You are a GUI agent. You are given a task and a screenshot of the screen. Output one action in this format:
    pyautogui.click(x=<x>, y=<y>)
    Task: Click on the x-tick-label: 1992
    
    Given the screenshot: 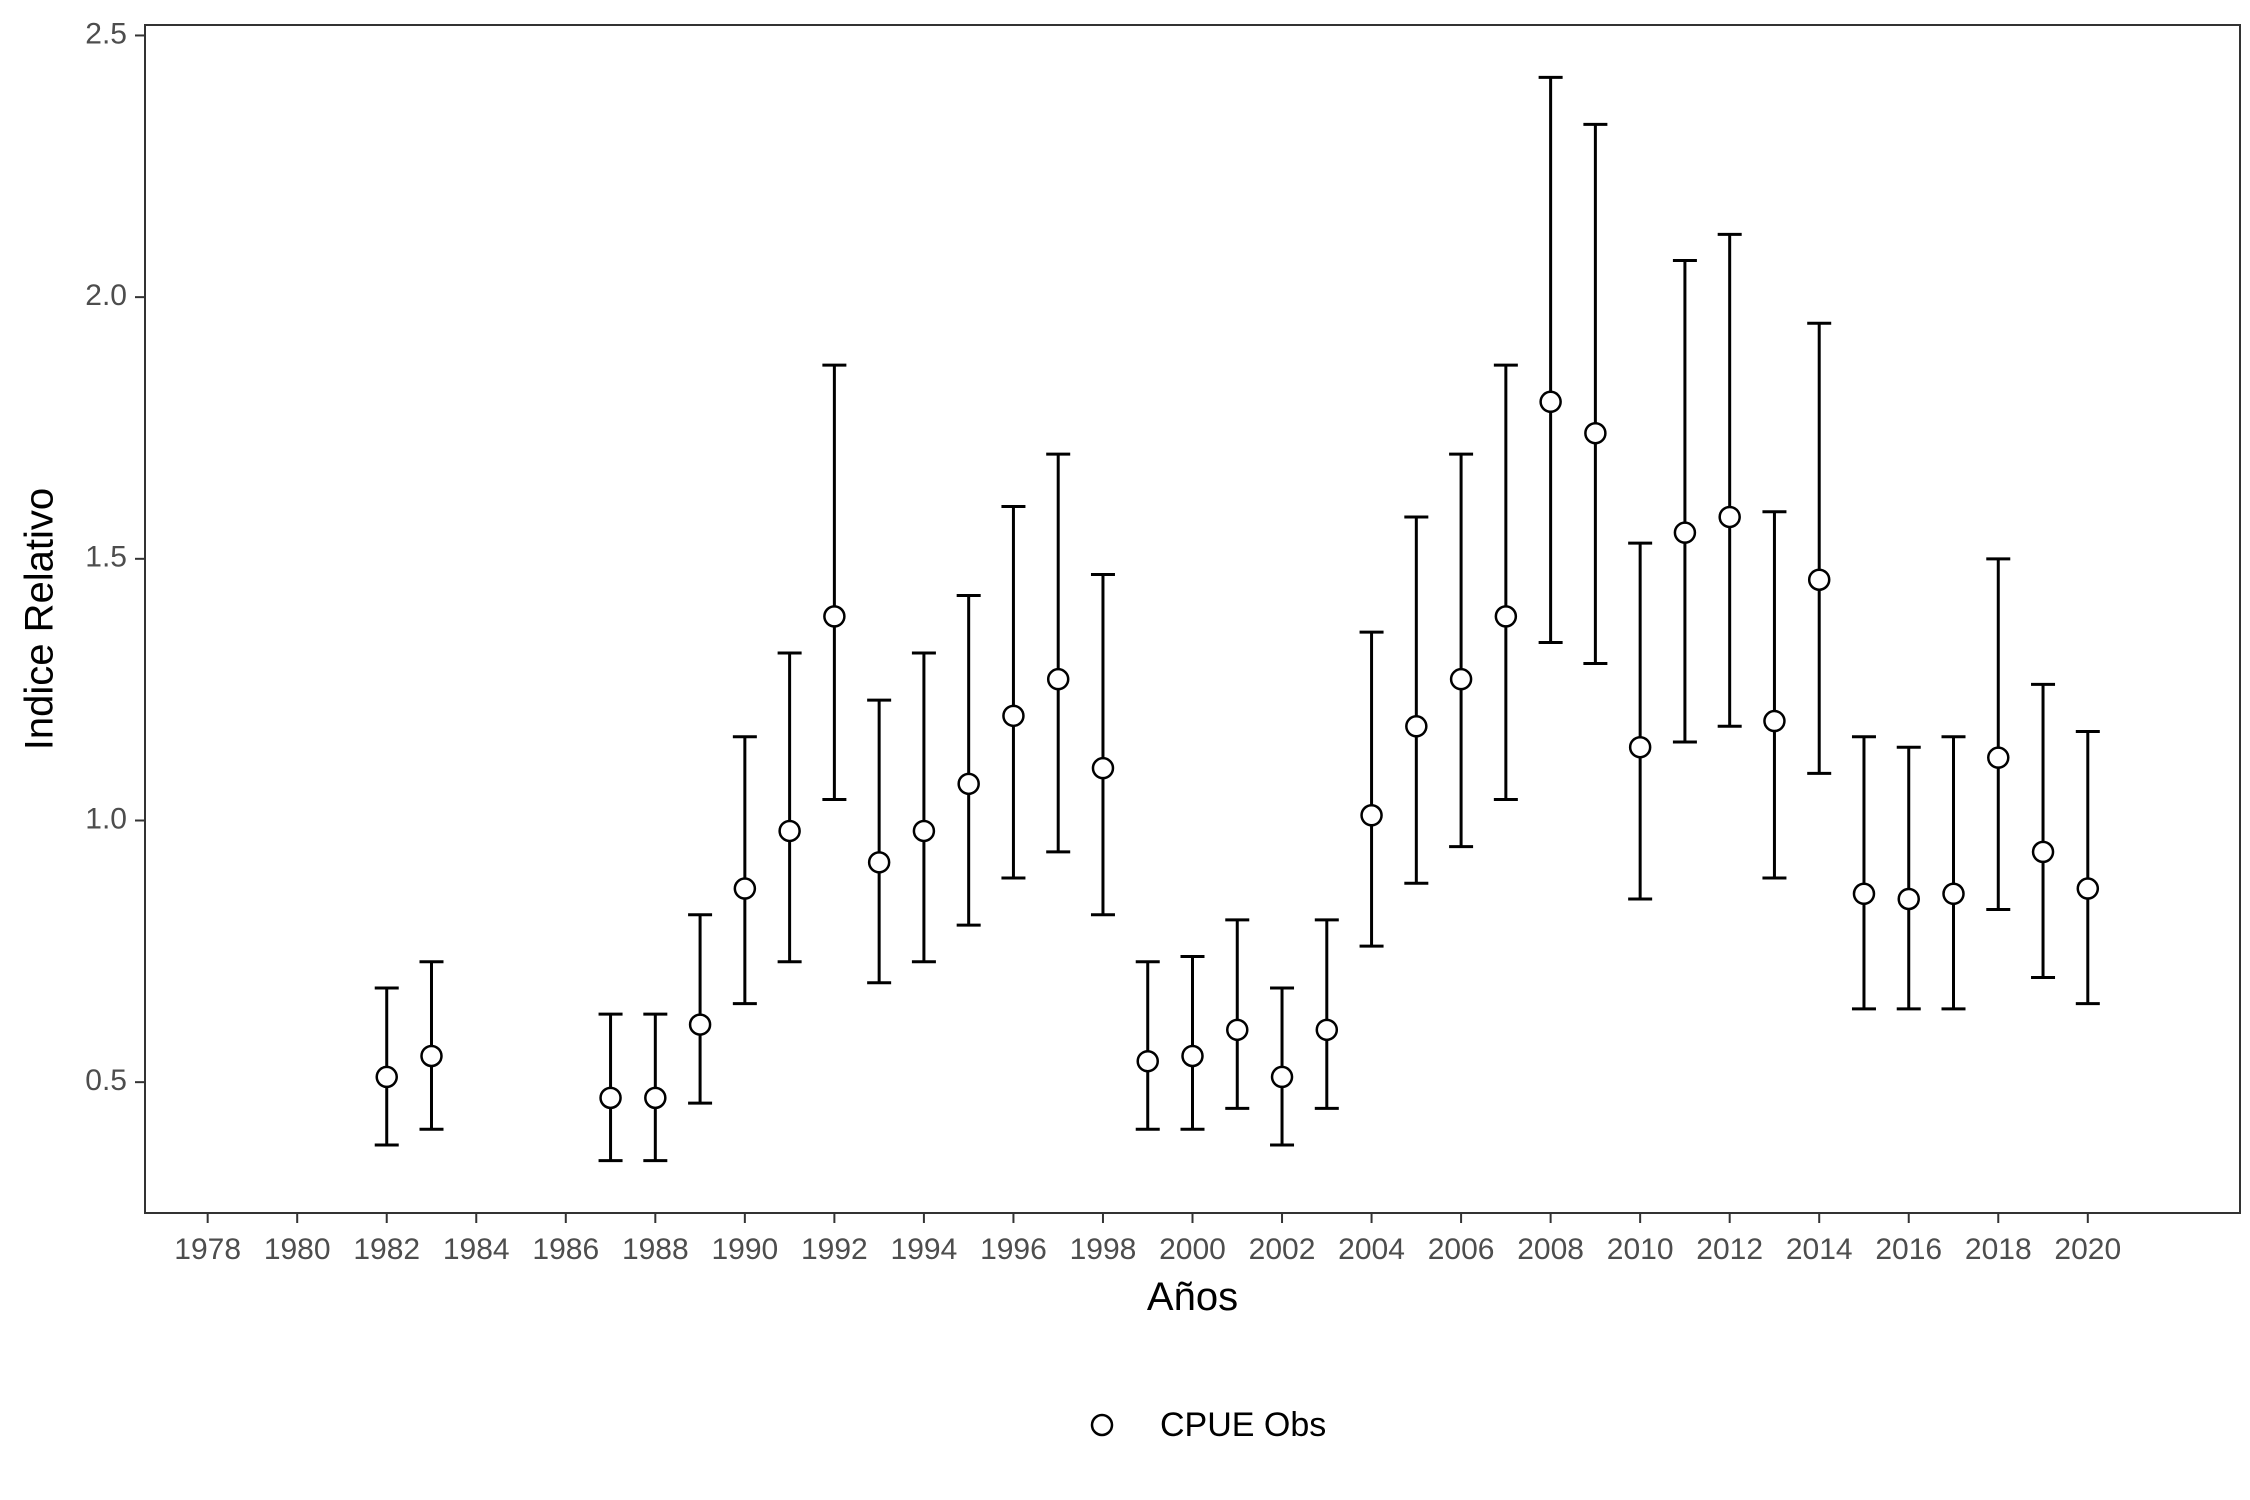 What is the action you would take?
    pyautogui.click(x=834, y=1249)
    